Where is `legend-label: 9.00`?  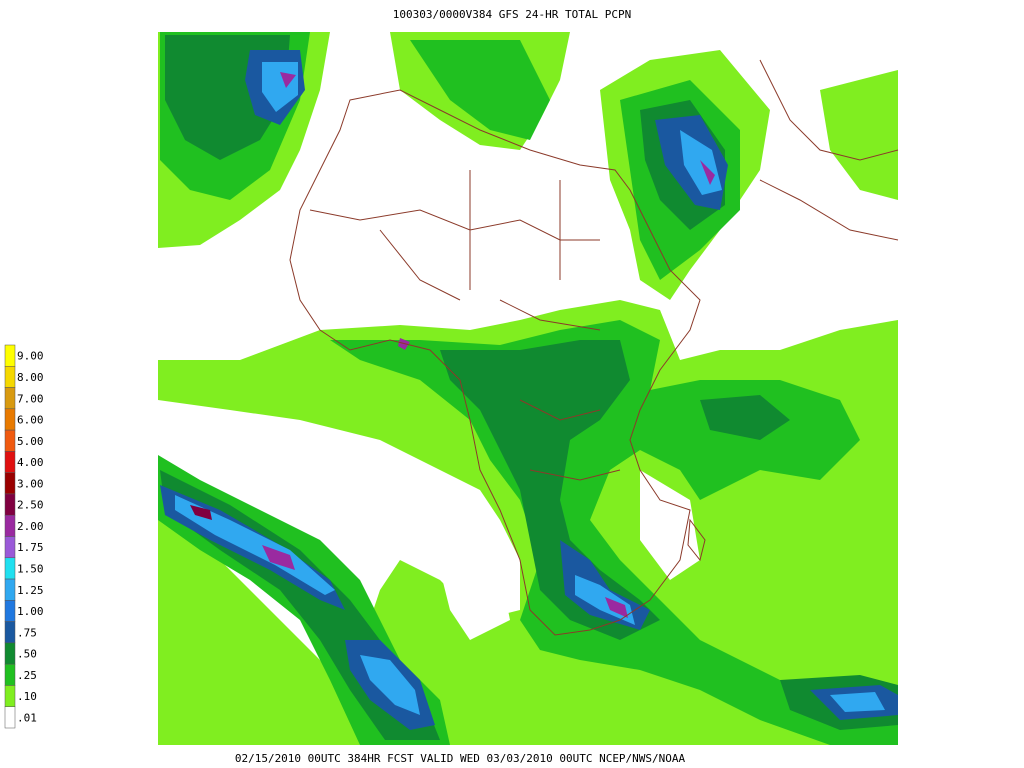
legend-label: 9.00 is located at coordinates (30, 356).